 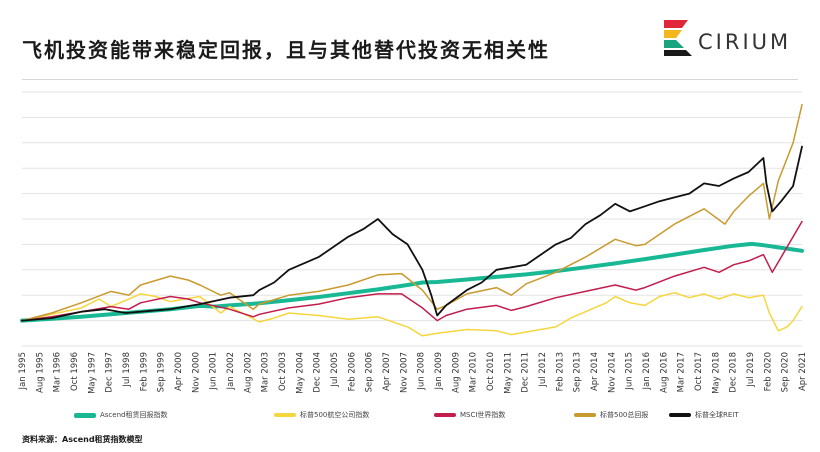 I want to click on x-tick-label: Jun 2008, so click(x=422, y=371).